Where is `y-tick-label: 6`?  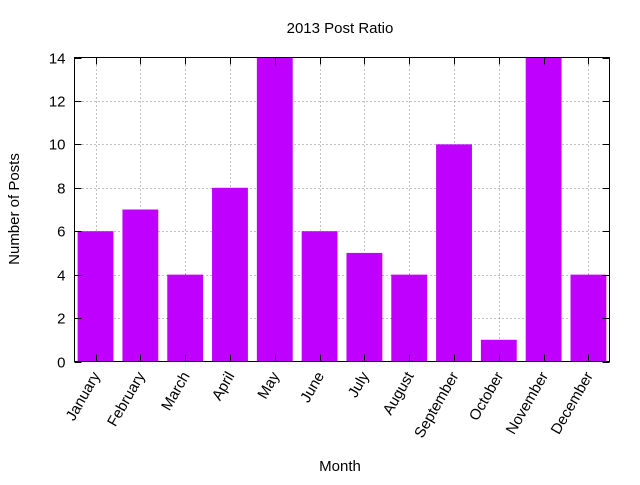
y-tick-label: 6 is located at coordinates (61, 232).